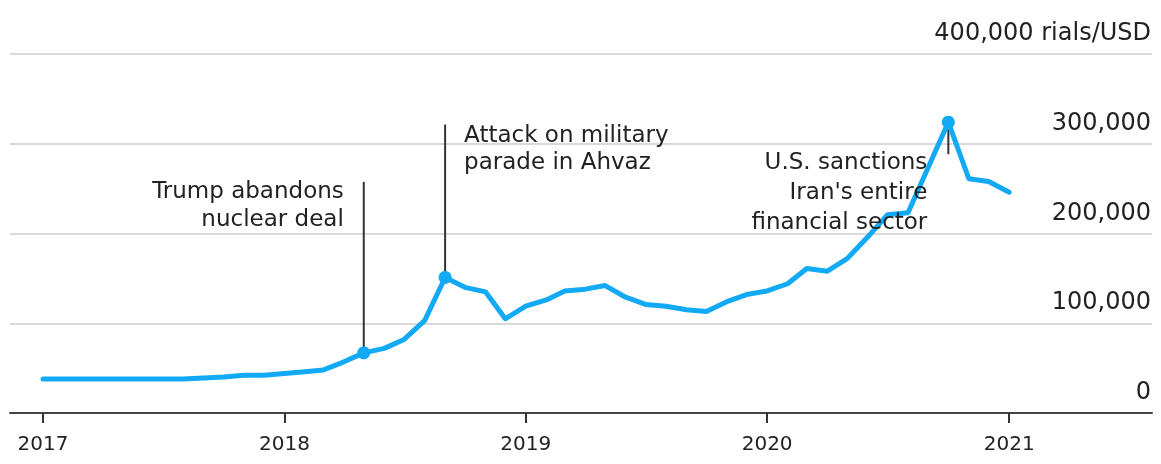 The width and height of the screenshot is (1161, 464). What do you see at coordinates (1143, 391) in the screenshot?
I see `y-tick-label: 0` at bounding box center [1143, 391].